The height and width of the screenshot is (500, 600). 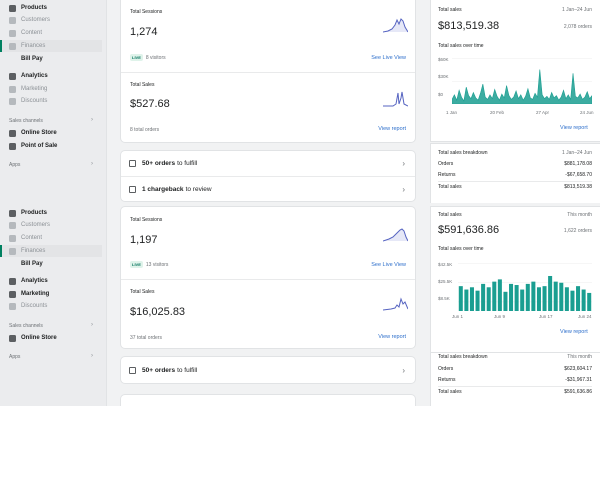 I want to click on breakdown-row-returns: Returns -$67,658.70, so click(x=515, y=175).